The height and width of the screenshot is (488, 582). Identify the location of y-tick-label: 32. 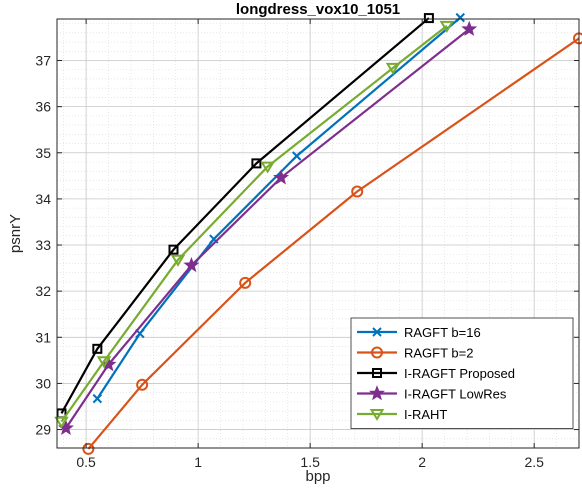
(43, 291).